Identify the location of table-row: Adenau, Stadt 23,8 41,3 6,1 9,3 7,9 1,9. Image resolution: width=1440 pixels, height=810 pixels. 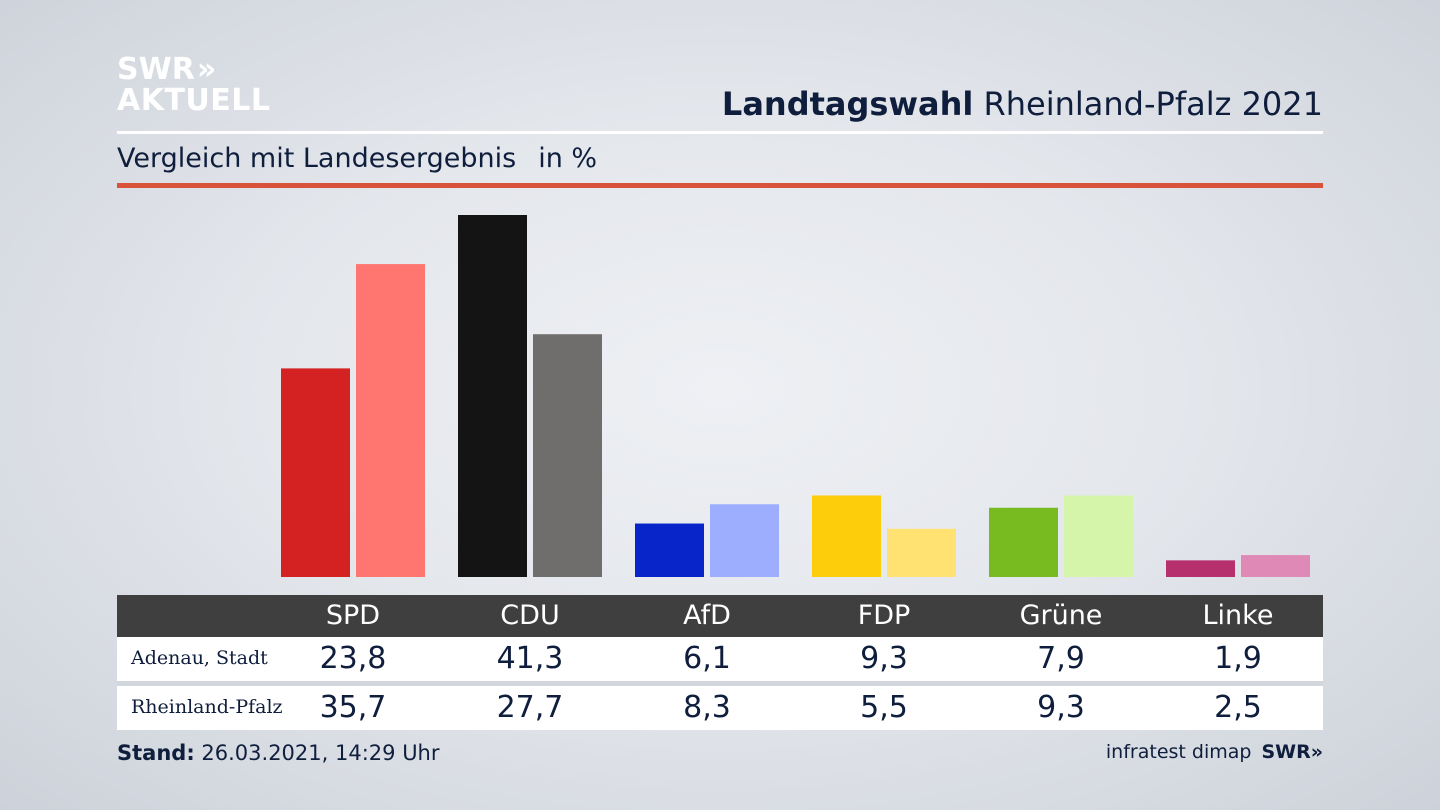
(720, 659).